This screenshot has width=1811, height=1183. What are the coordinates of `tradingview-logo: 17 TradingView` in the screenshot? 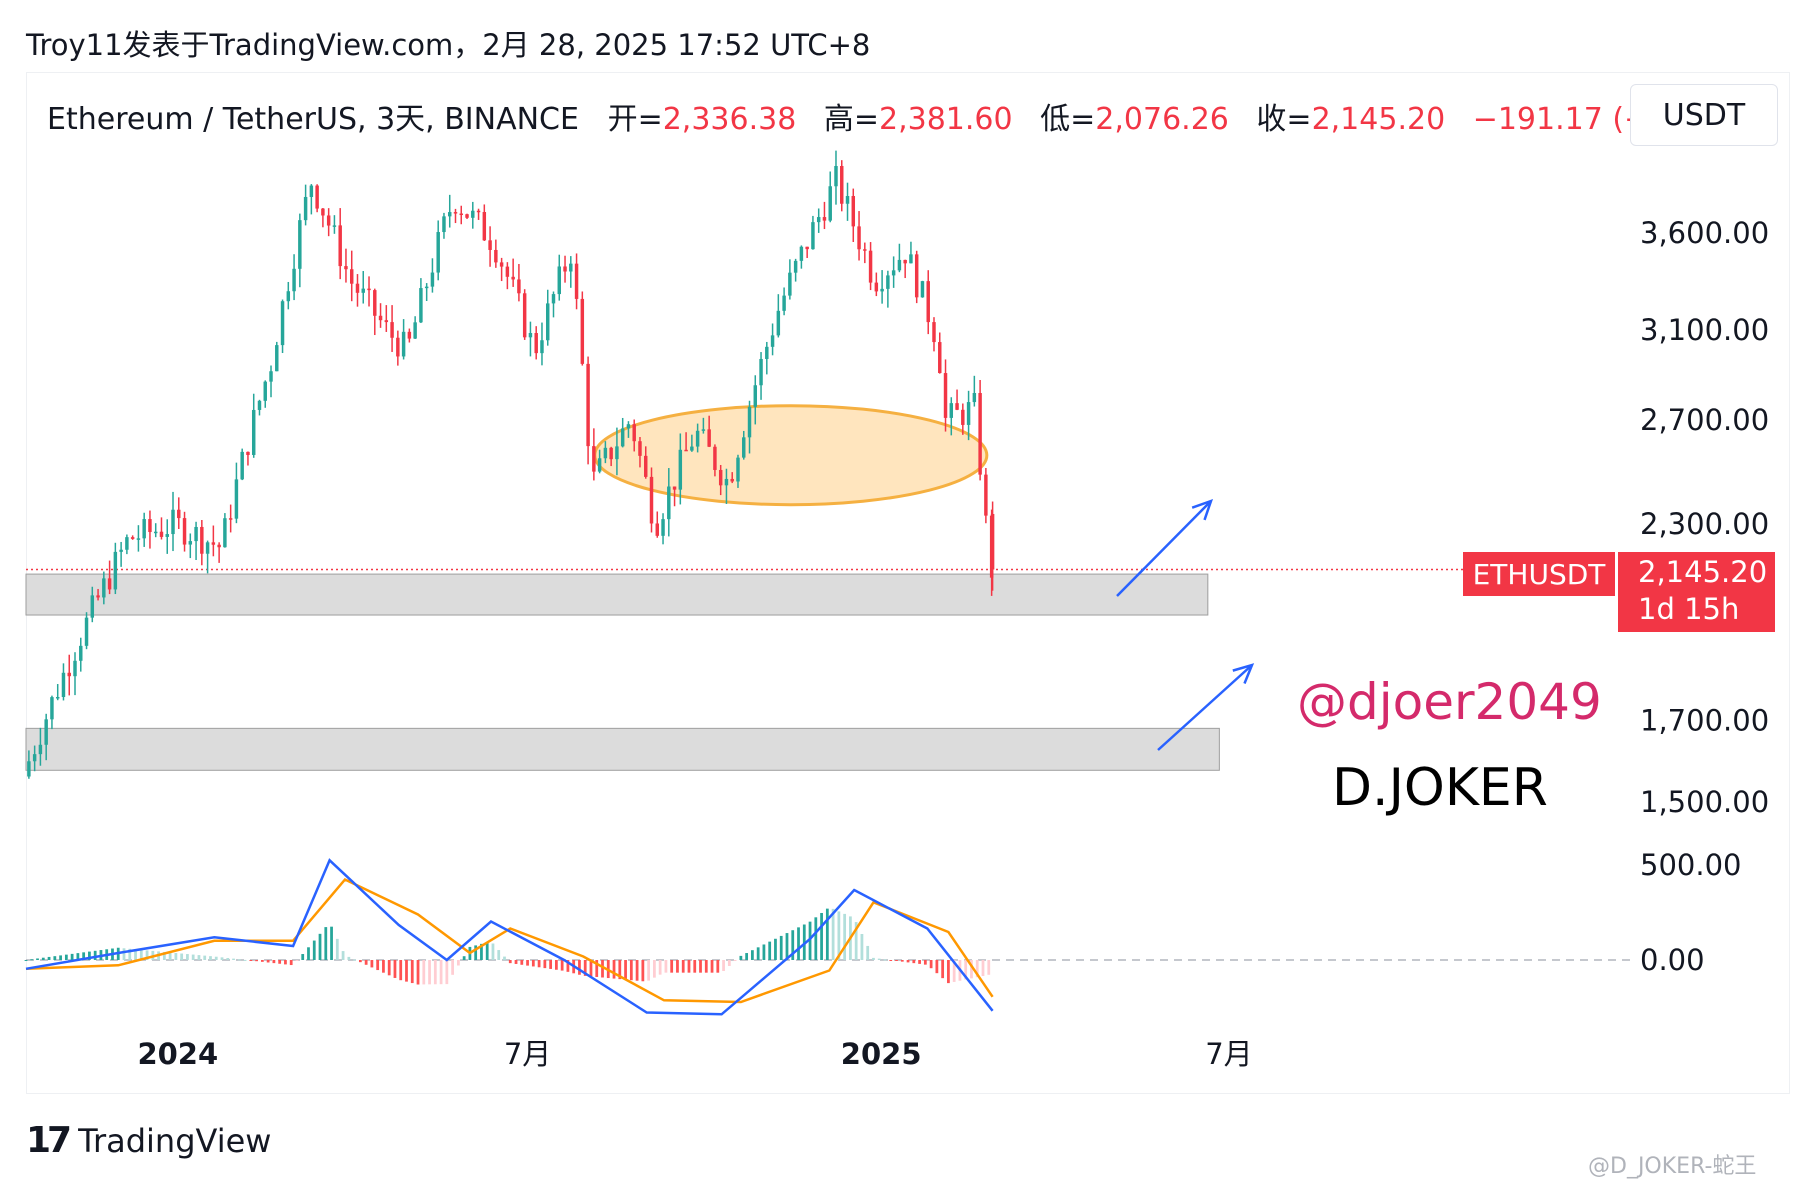 It's located at (148, 1140).